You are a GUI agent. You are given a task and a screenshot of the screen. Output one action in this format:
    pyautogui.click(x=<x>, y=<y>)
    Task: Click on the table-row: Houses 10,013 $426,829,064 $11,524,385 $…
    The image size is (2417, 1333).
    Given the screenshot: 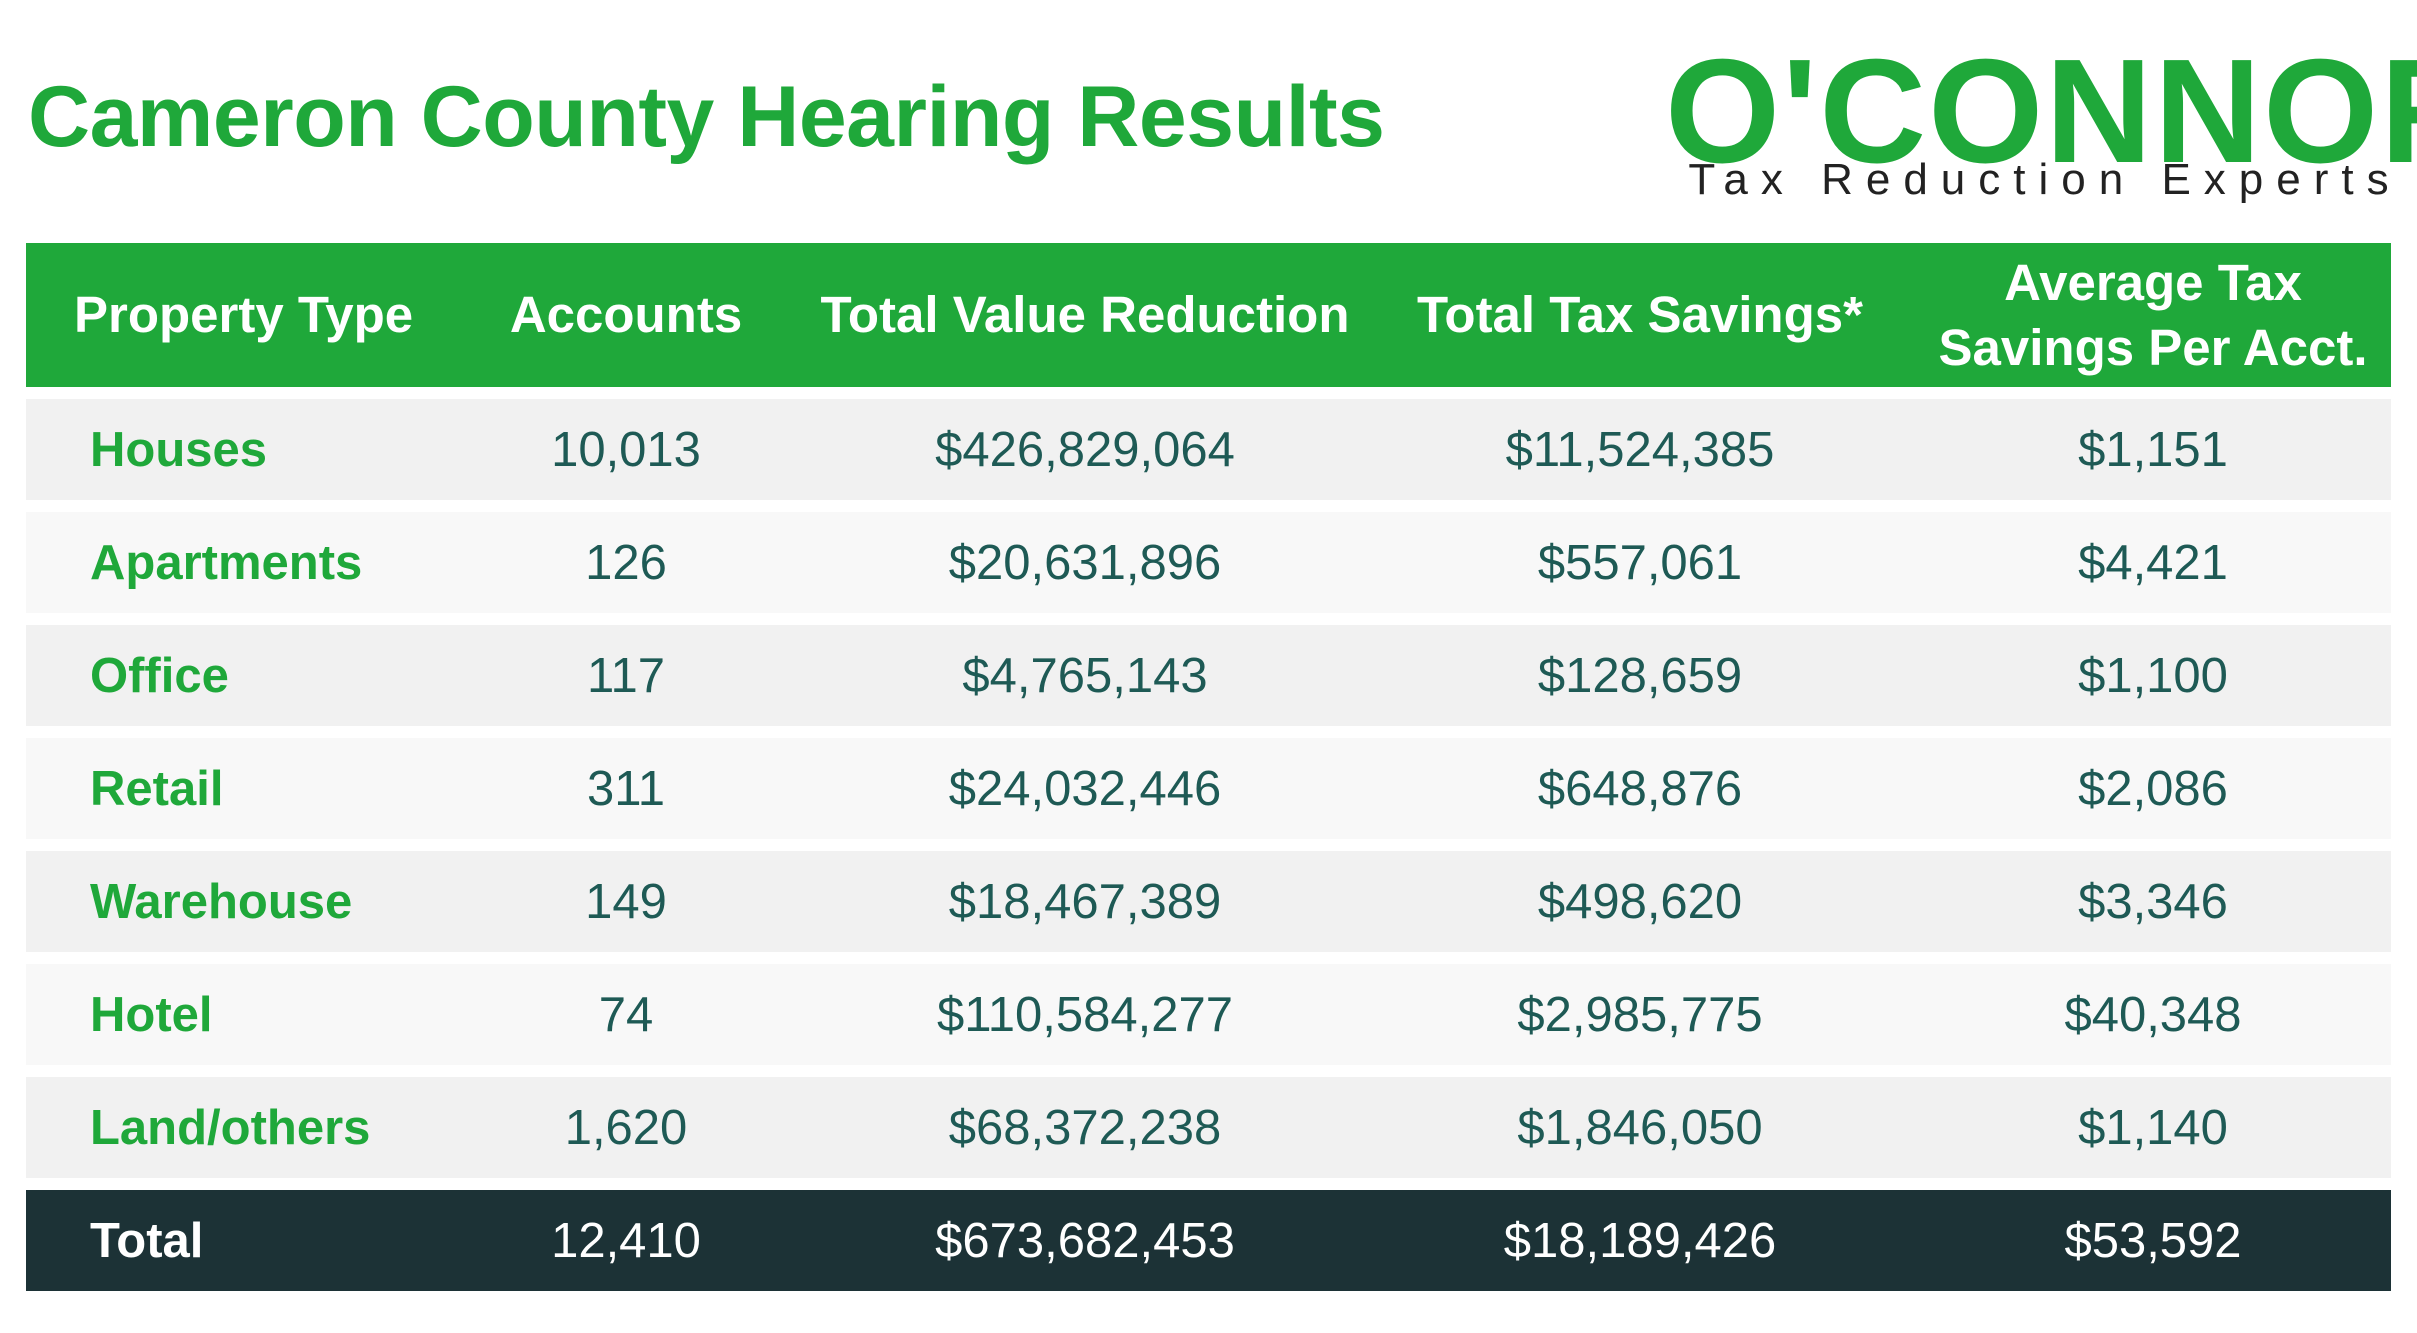 What is the action you would take?
    pyautogui.click(x=1208, y=449)
    